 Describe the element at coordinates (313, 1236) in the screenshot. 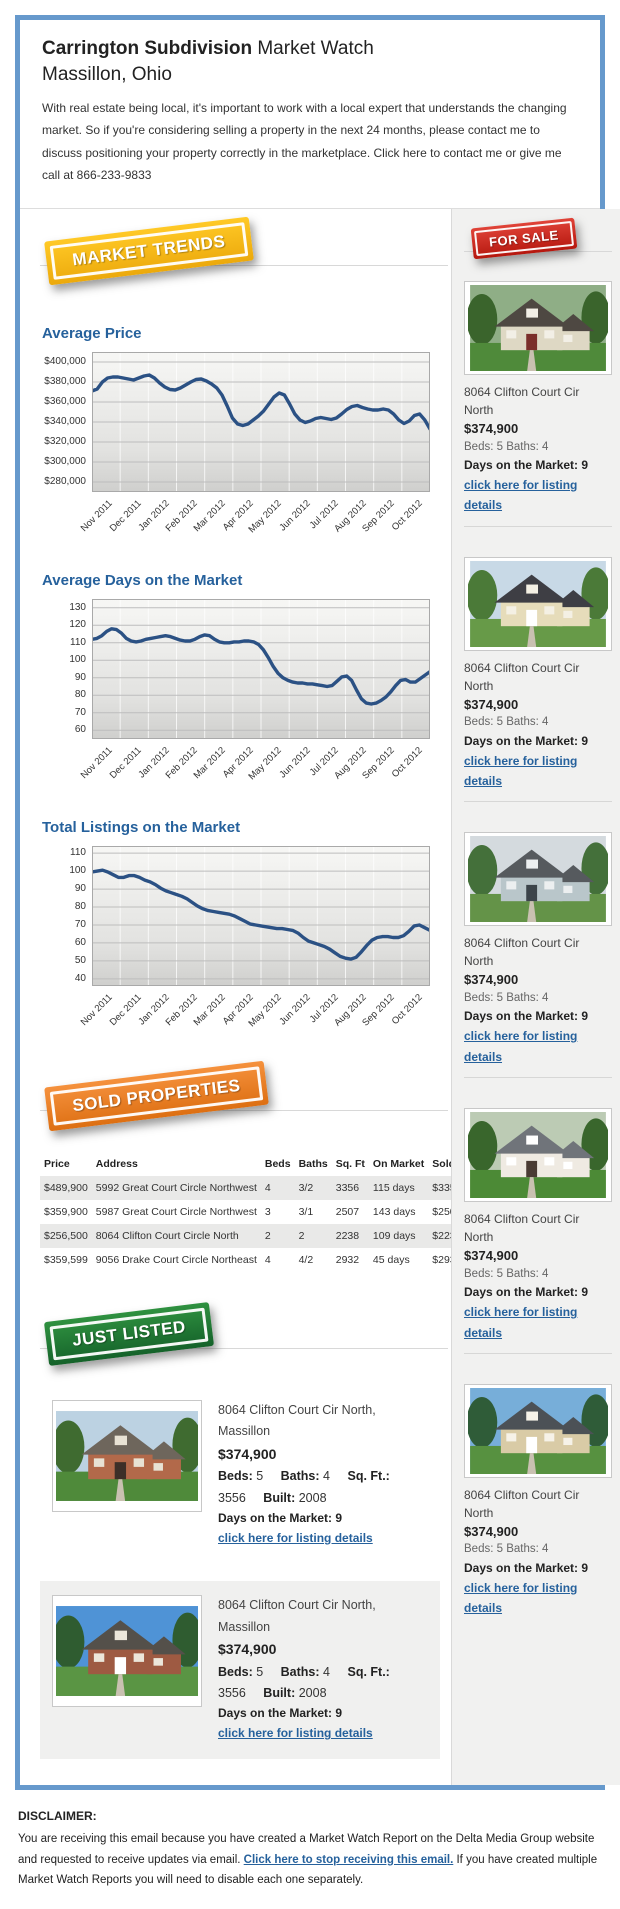

I see `cell-baths: 2` at that location.